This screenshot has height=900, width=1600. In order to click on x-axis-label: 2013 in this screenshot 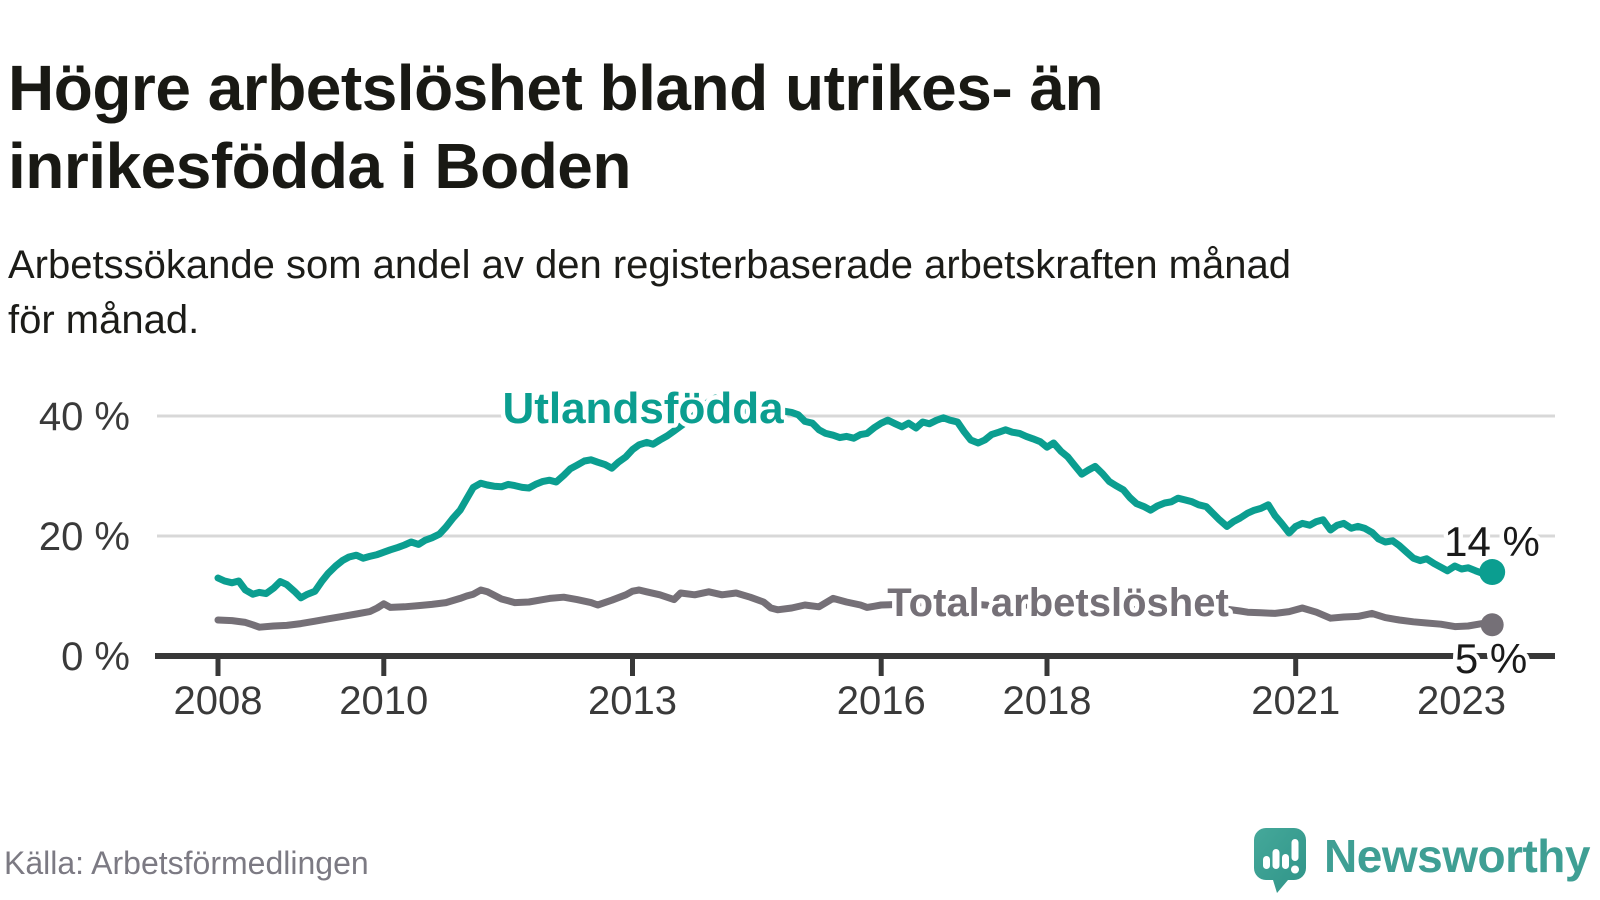, I will do `click(632, 701)`.